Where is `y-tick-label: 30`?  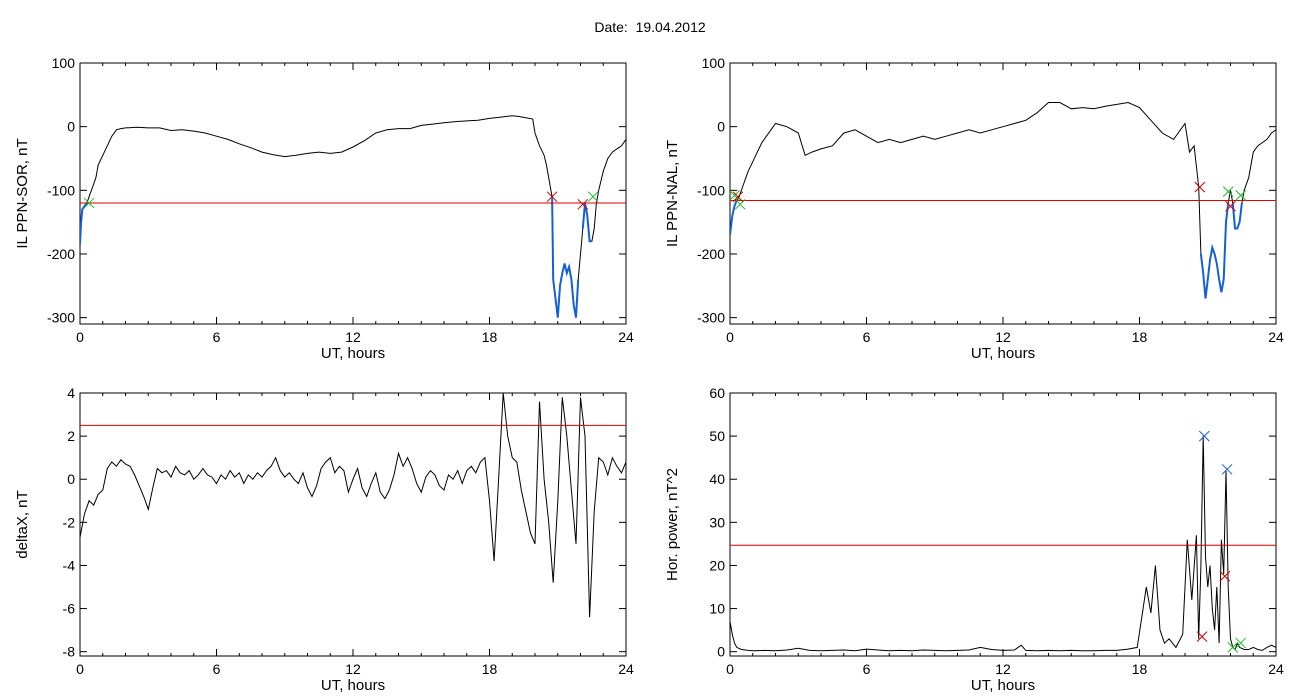
y-tick-label: 30 is located at coordinates (717, 522).